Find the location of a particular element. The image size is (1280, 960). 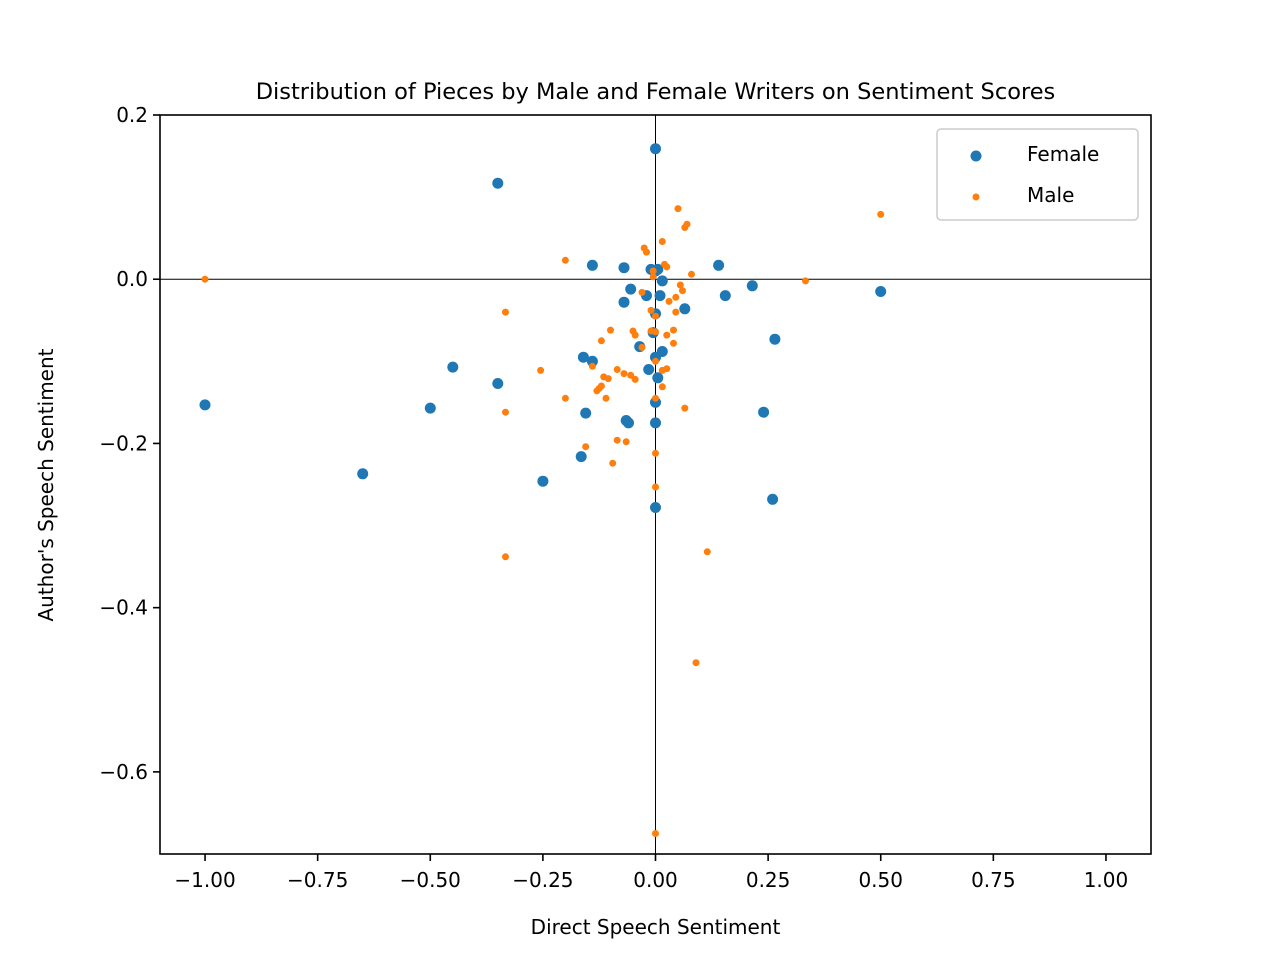

x-tick-label: 0.25 is located at coordinates (768, 880).